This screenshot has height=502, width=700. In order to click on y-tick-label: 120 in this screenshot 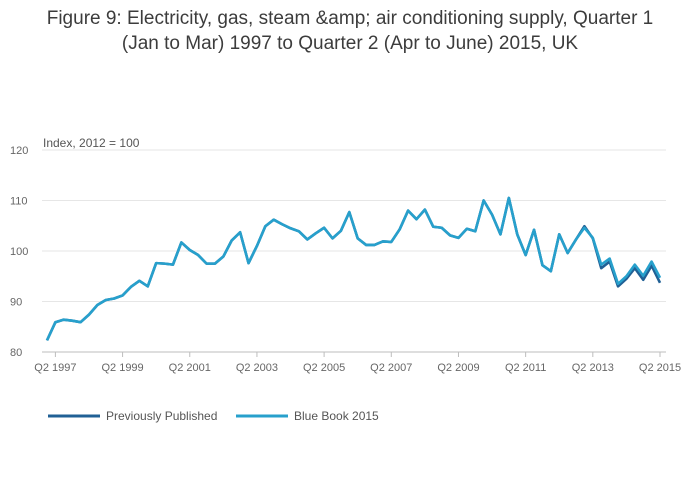, I will do `click(19, 151)`.